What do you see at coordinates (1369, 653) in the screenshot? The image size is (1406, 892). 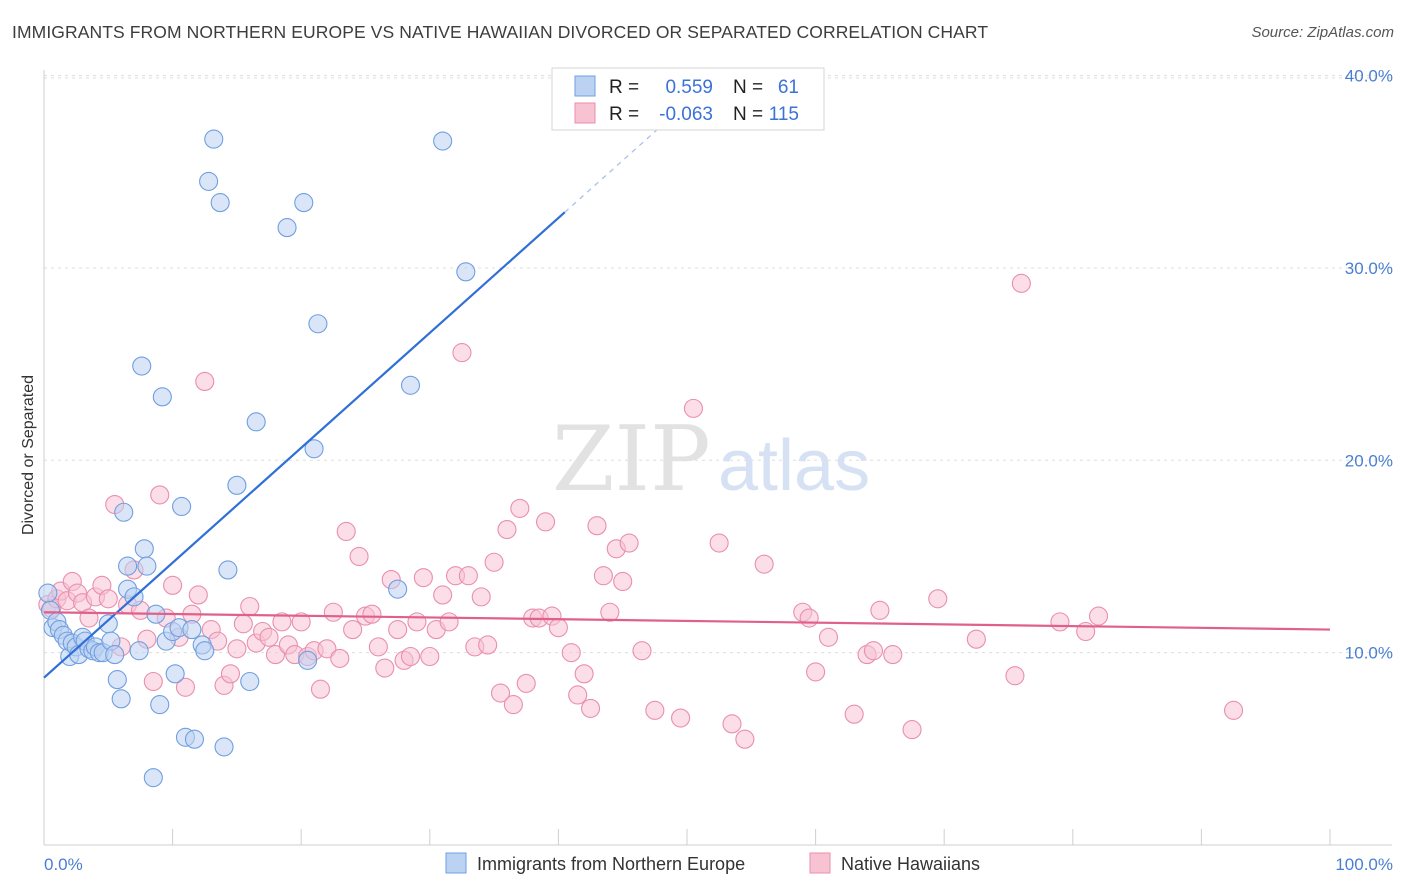 I see `y-tick-label: 10.0%` at bounding box center [1369, 653].